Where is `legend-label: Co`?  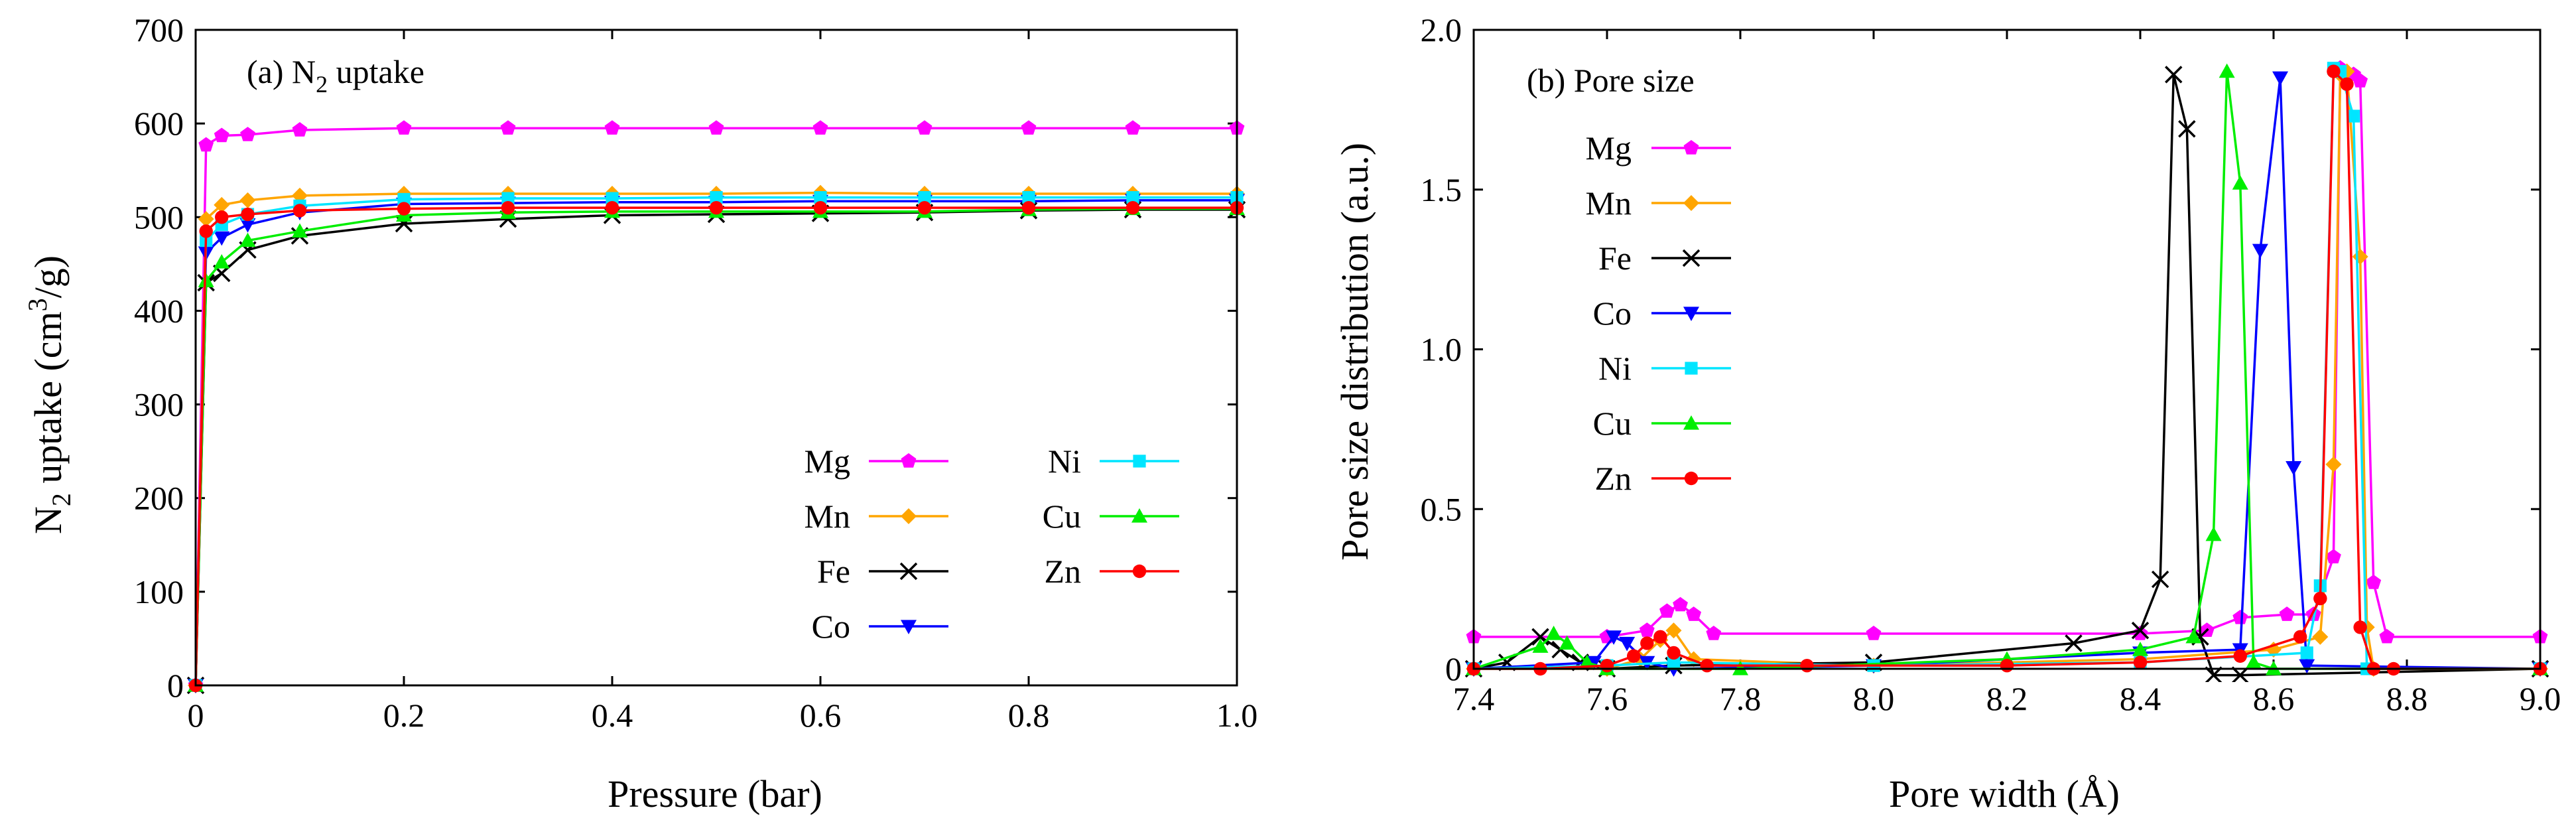 legend-label: Co is located at coordinates (831, 626).